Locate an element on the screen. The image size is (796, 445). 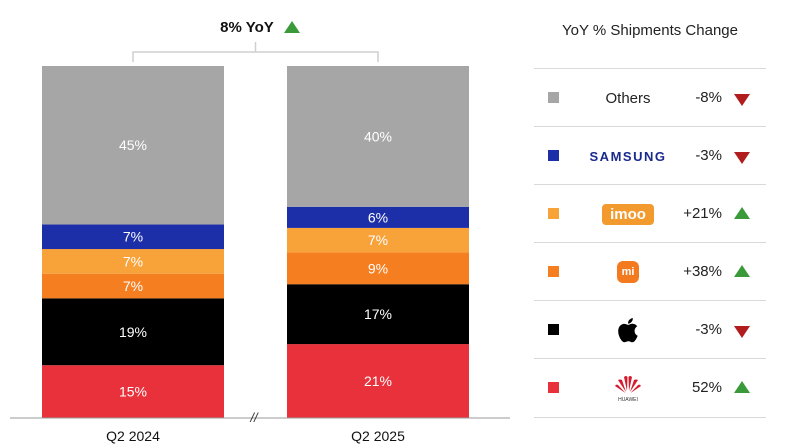
swatch-others is located at coordinates (553, 97).